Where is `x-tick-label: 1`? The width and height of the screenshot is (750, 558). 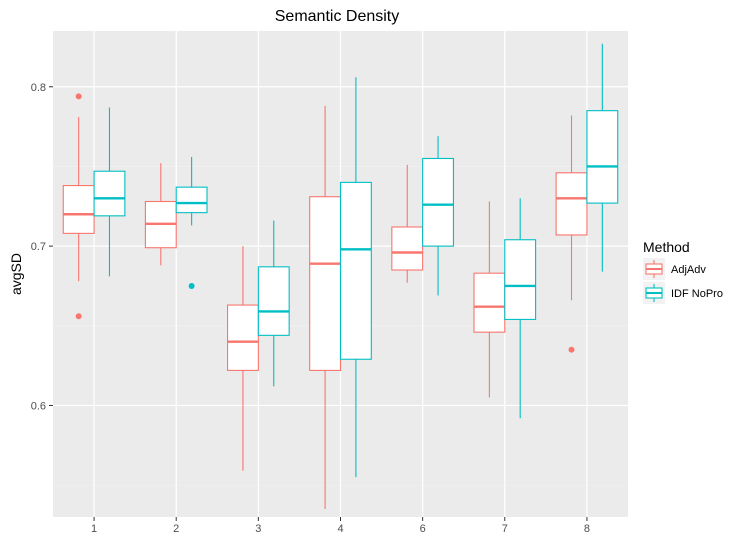
x-tick-label: 1 is located at coordinates (94, 529).